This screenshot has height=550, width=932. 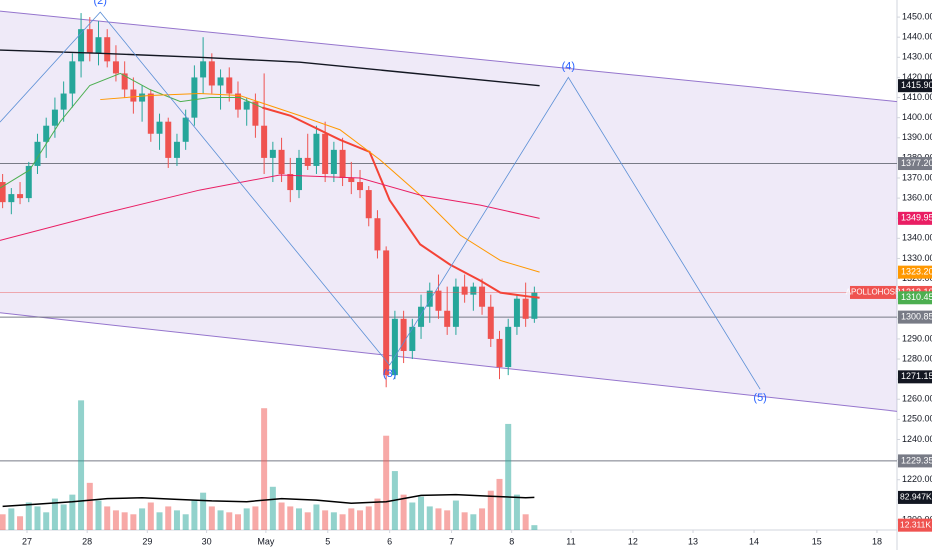 What do you see at coordinates (327, 541) in the screenshot?
I see `x-tick-label: 5` at bounding box center [327, 541].